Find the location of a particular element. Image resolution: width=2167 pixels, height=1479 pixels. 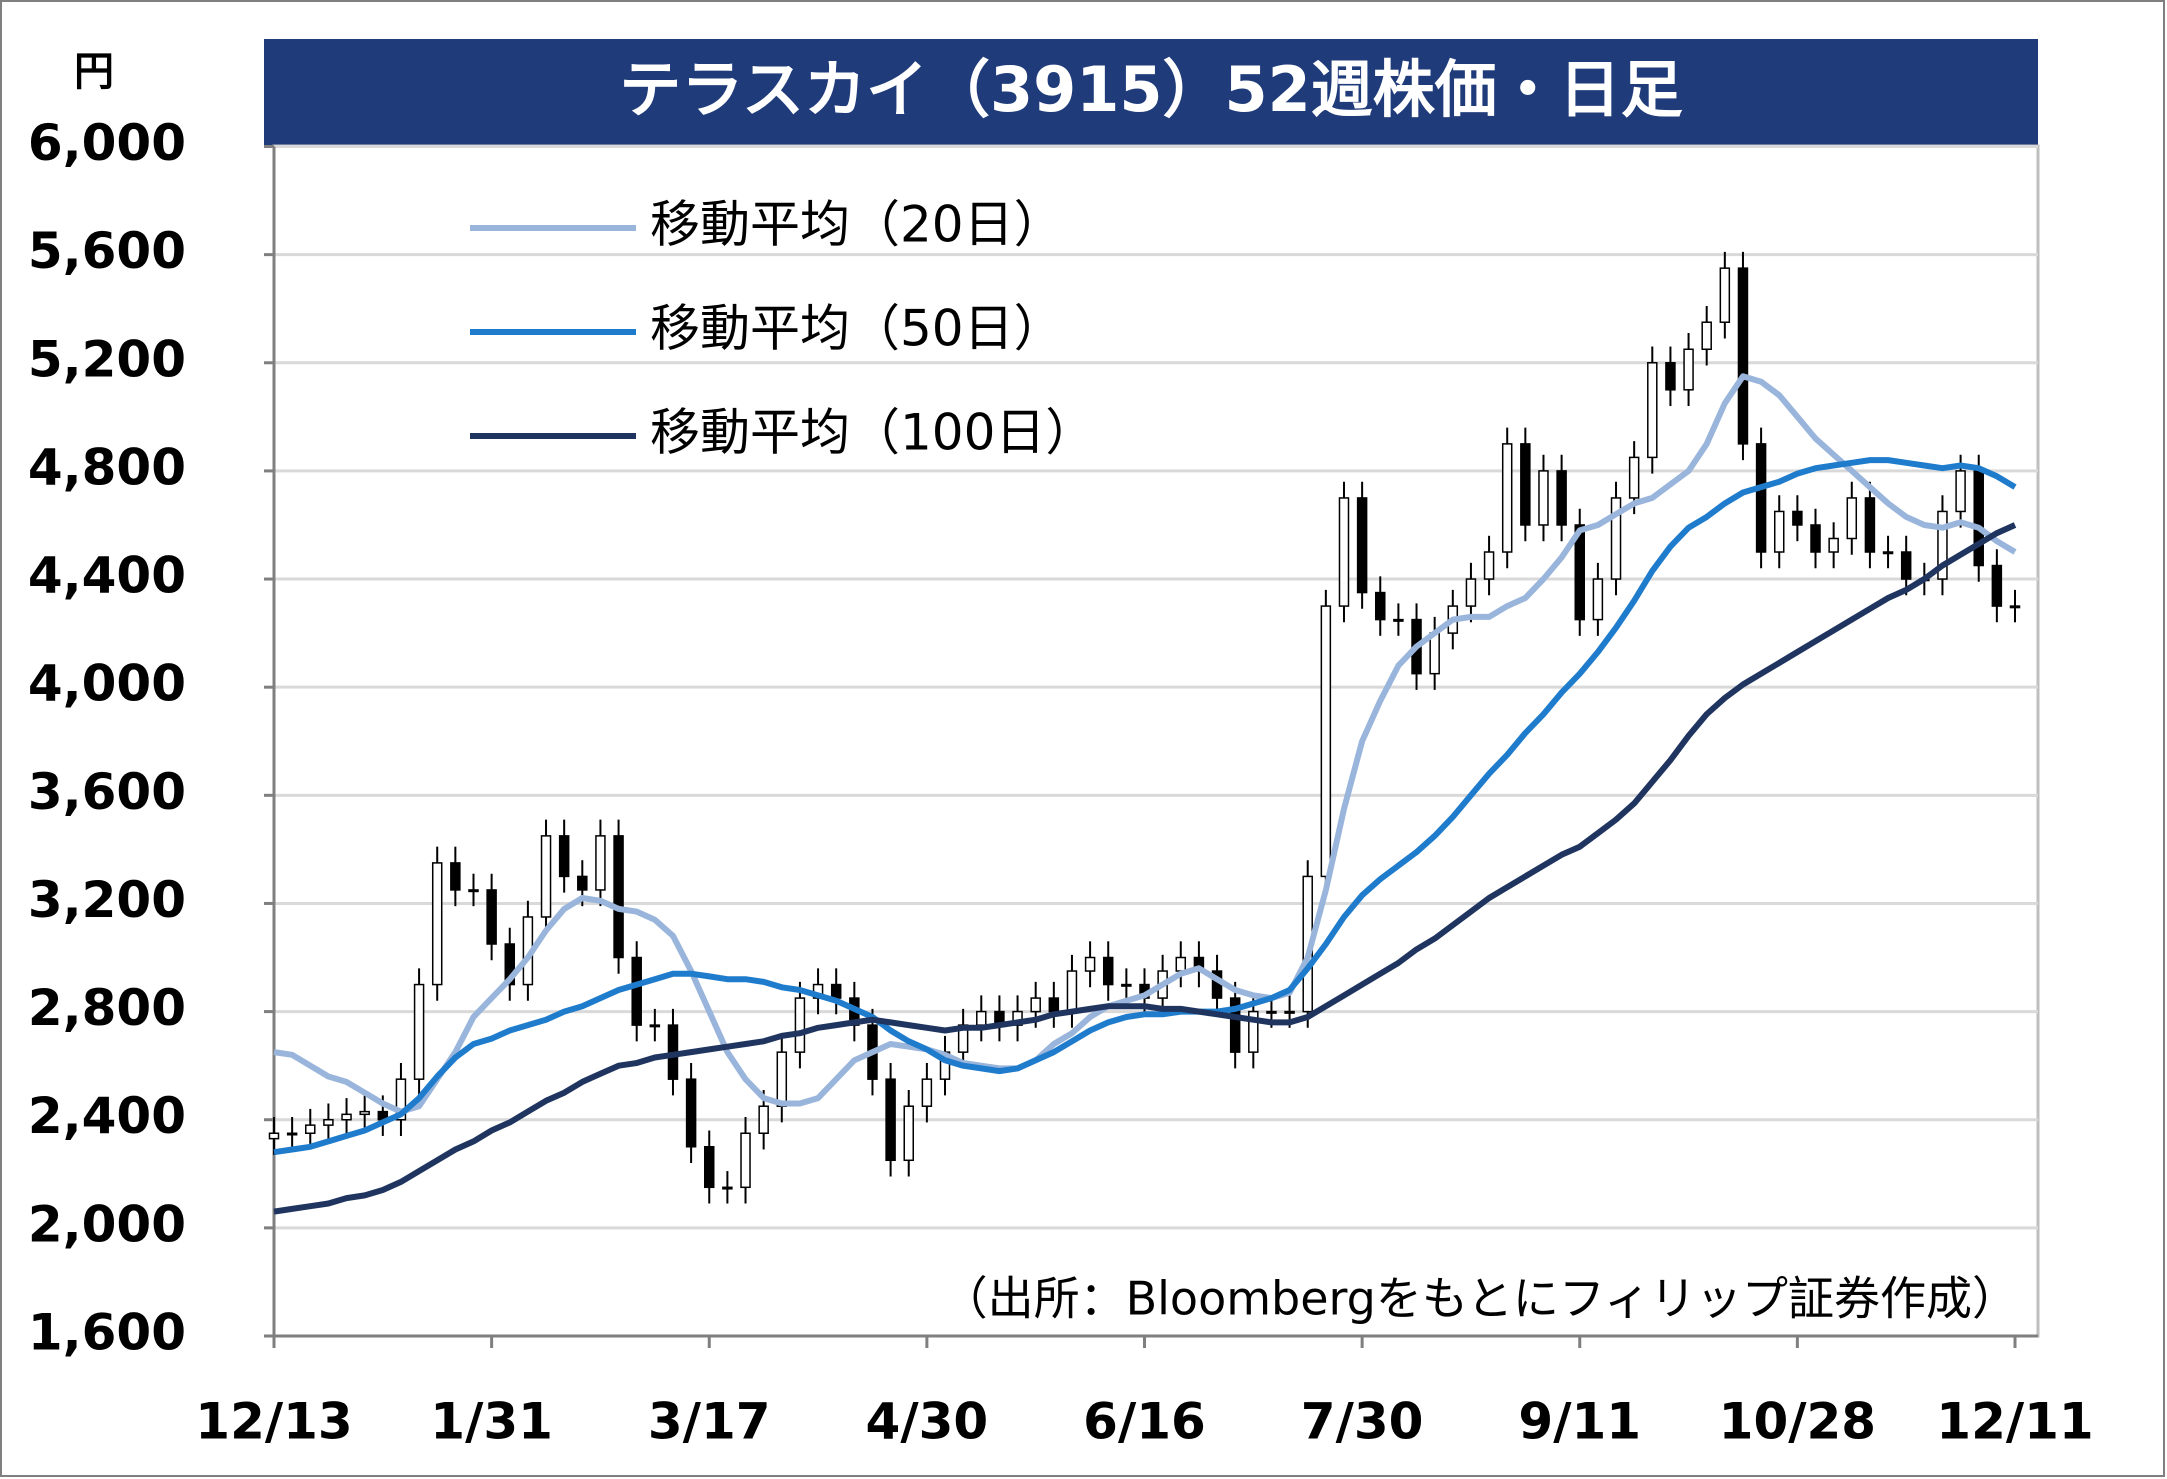

legend: 移動平均（20日） 移動平均（50日） 移動平均（100日） is located at coordinates (782, 329).